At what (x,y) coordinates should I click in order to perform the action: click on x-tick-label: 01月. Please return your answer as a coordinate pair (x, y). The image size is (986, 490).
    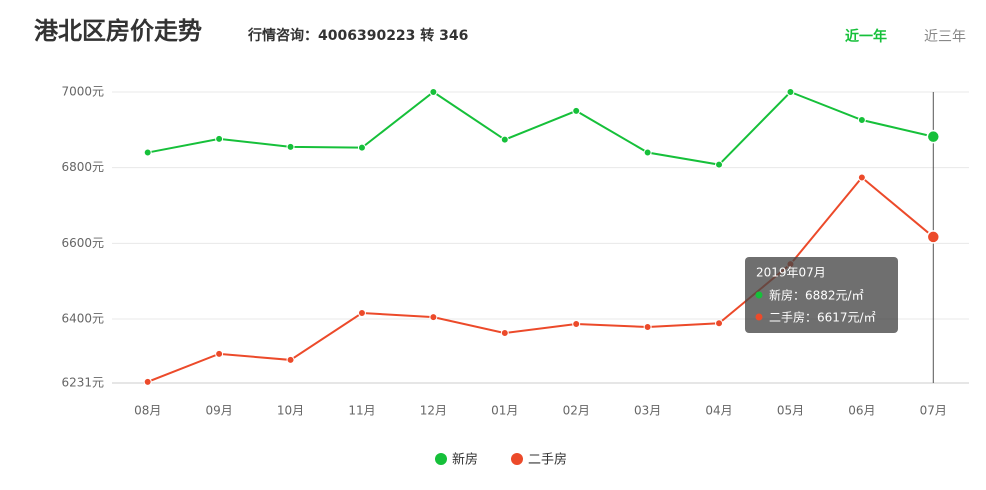
    Looking at the image, I should click on (504, 411).